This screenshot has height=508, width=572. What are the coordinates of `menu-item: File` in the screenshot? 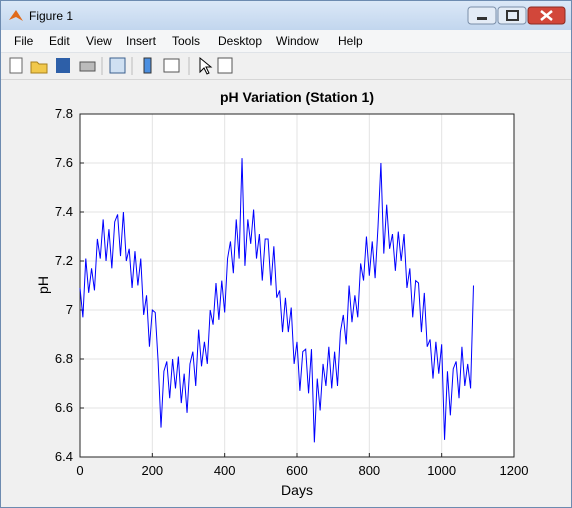 It's located at (24, 41).